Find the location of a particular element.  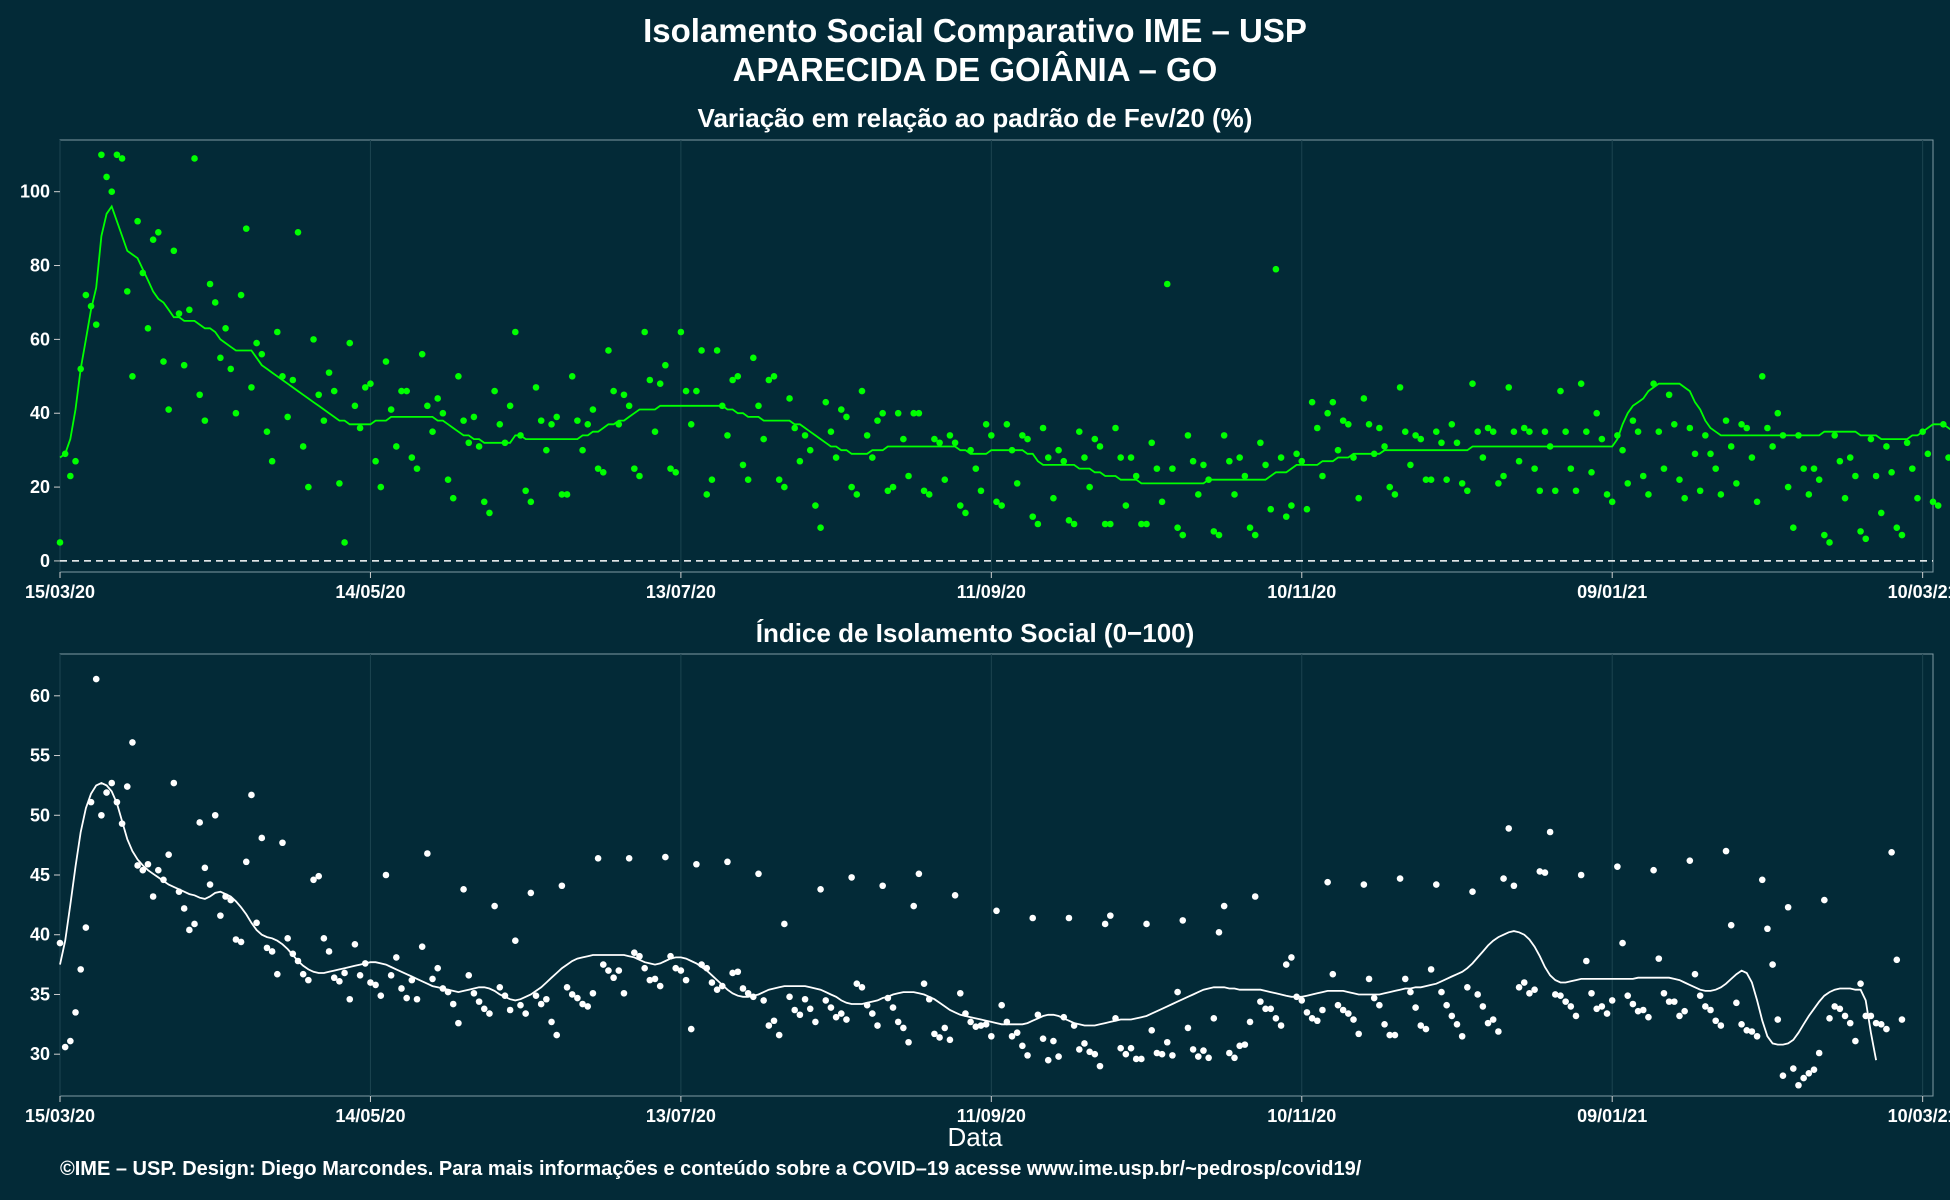

y-tick-label: 40 is located at coordinates (40, 935).